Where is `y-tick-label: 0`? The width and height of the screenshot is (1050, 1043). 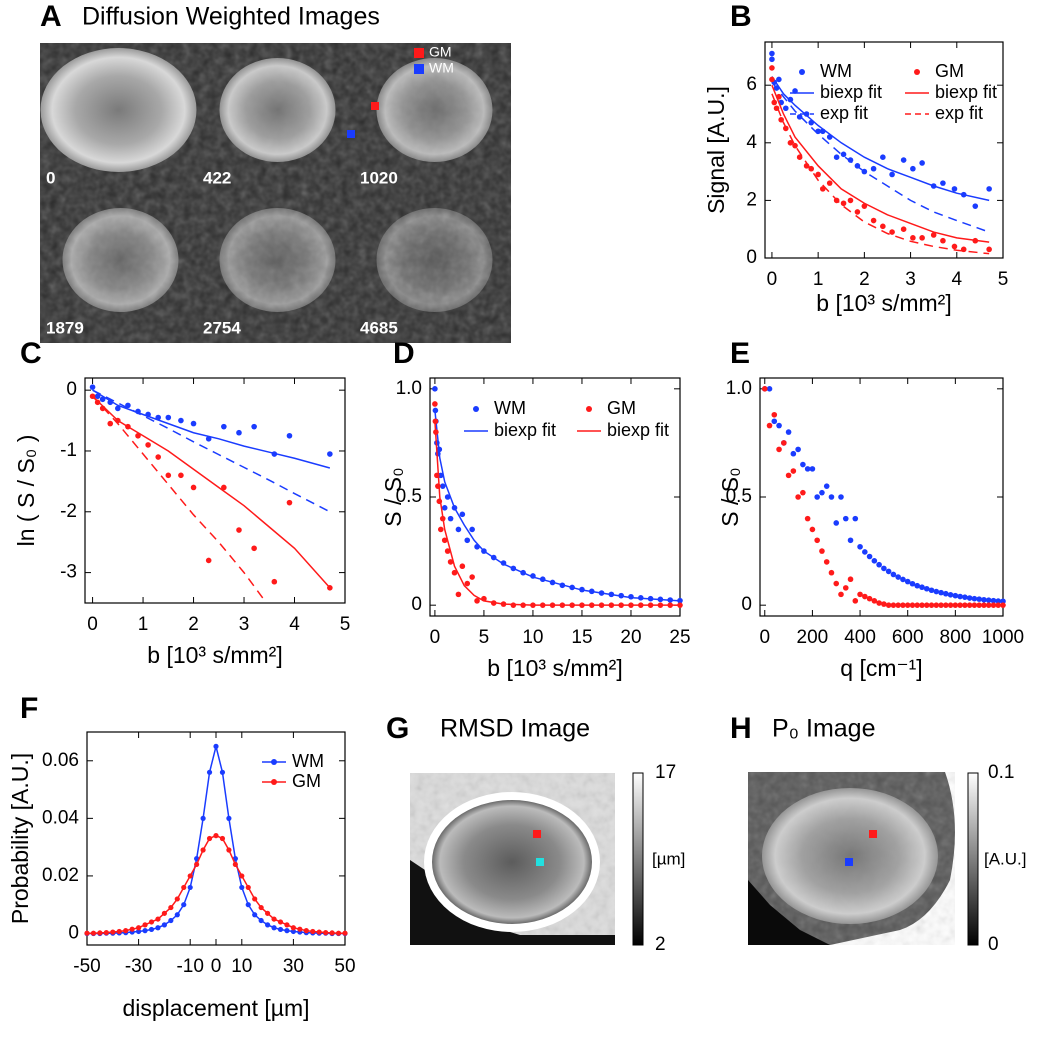 y-tick-label: 0 is located at coordinates (416, 604).